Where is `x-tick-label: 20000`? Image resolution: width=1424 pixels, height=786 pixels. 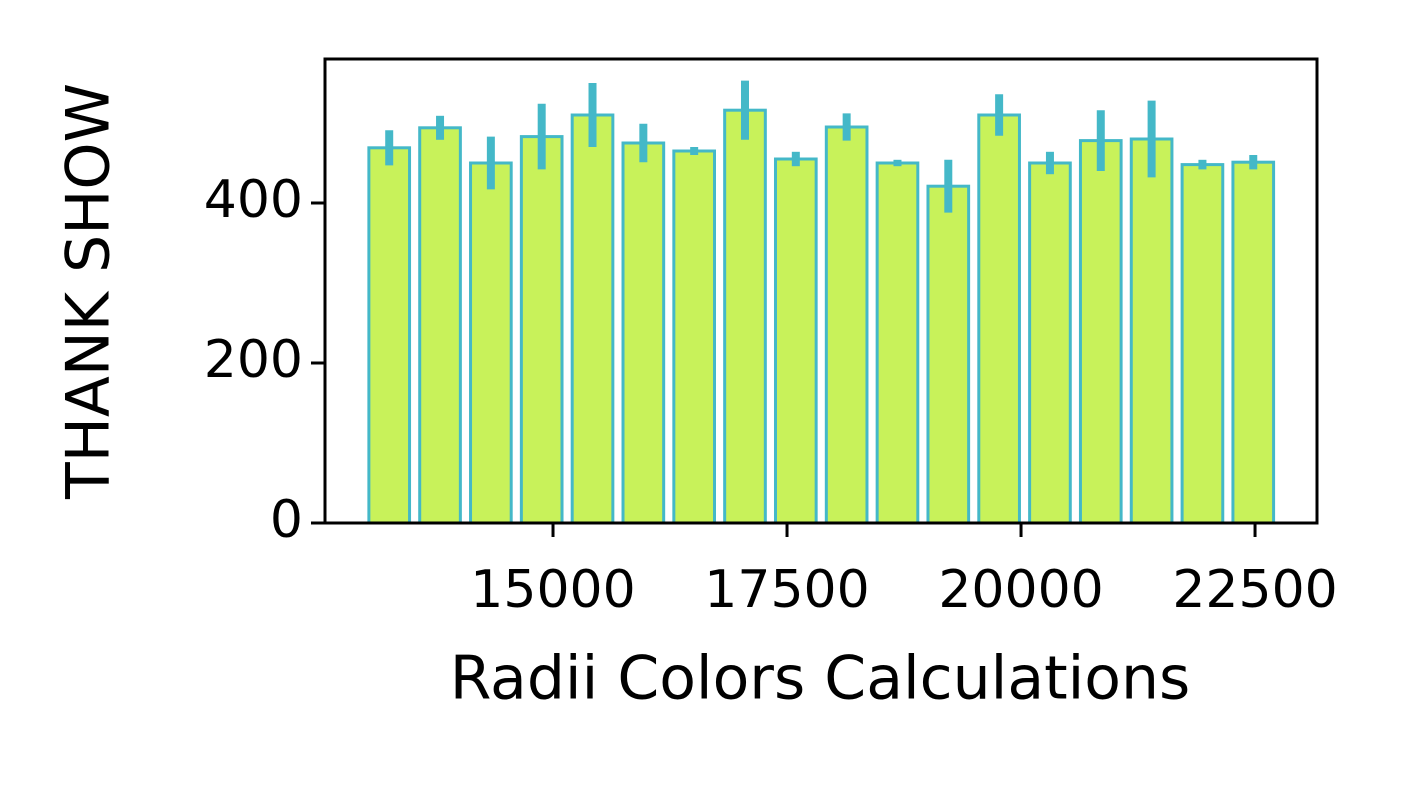 x-tick-label: 20000 is located at coordinates (1020, 590).